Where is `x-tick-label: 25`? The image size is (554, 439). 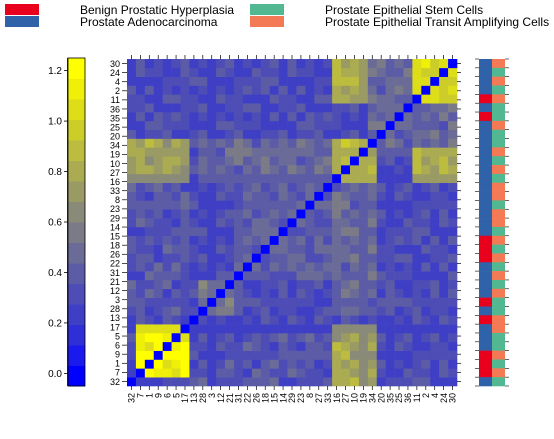
x-tick-label: 25 is located at coordinates (399, 398).